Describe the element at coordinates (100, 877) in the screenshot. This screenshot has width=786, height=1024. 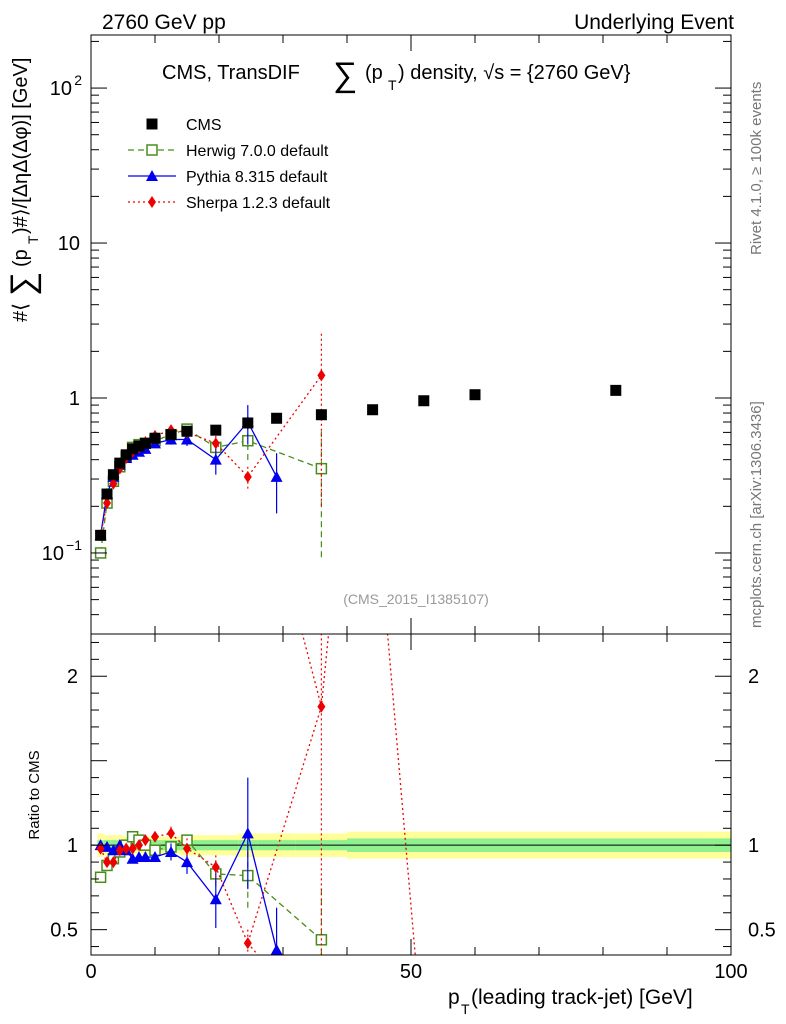
I see `herwig-ratio-point` at that location.